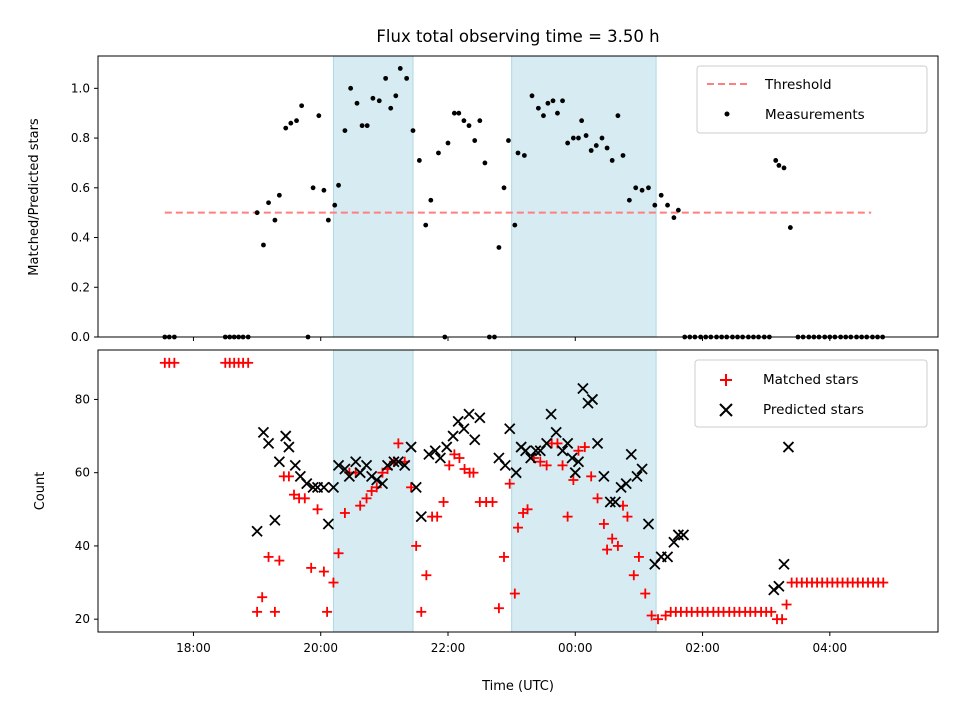 The image size is (960, 724). What do you see at coordinates (830, 648) in the screenshot?
I see `x-tick-label-5: 04:00` at bounding box center [830, 648].